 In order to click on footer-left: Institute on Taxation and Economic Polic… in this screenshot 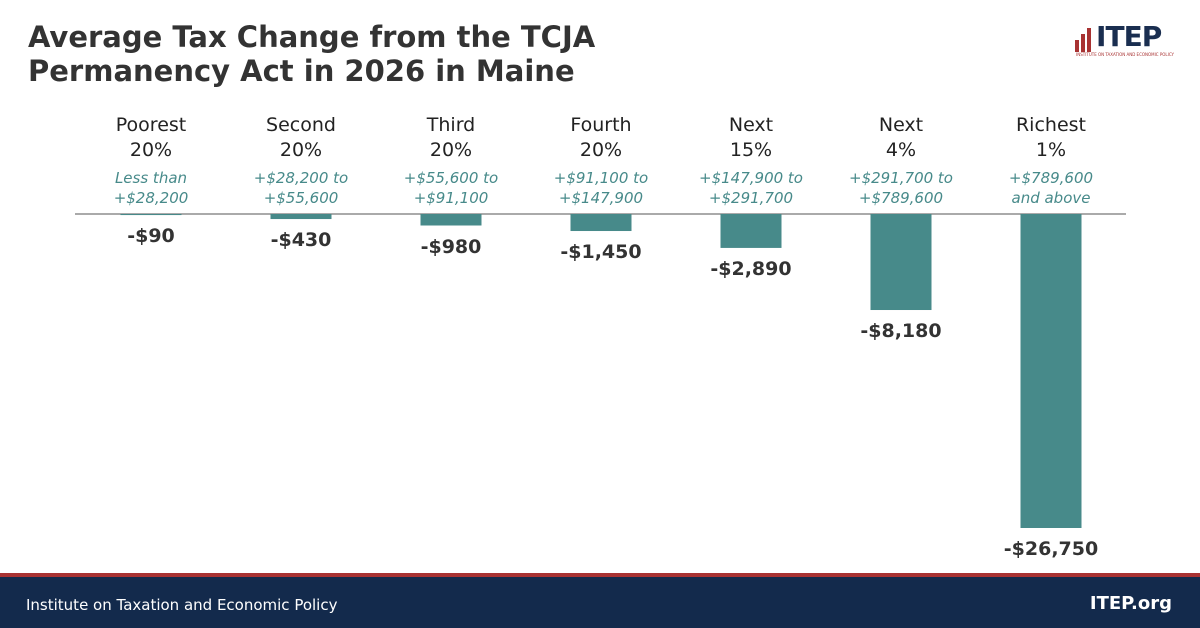, I will do `click(182, 605)`.